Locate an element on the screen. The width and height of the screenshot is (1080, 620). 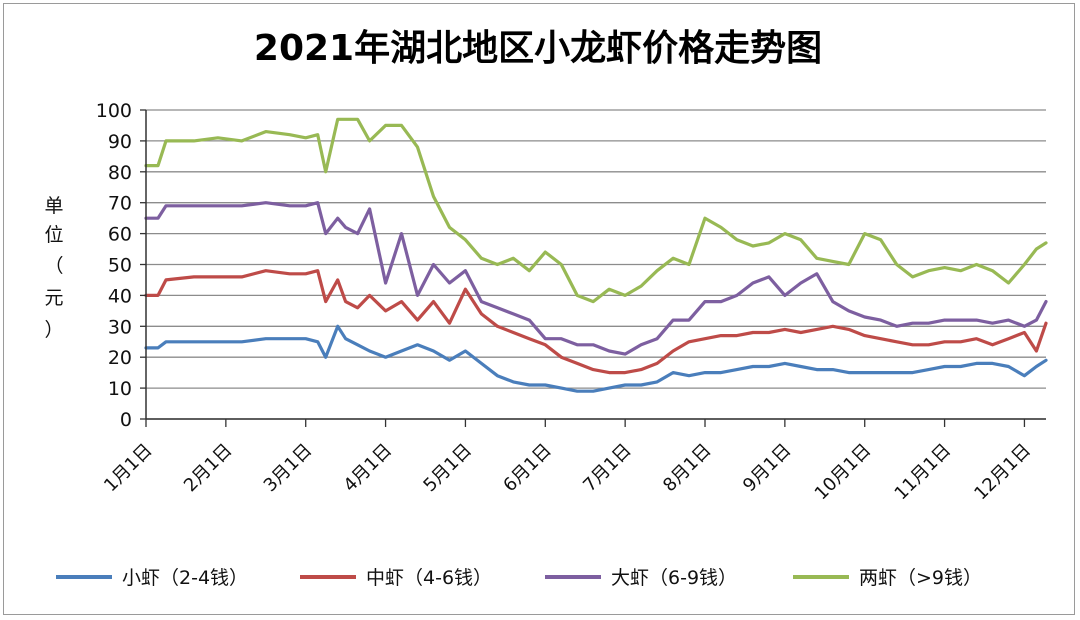
y-axis-label: 单位 （ 元 ） is located at coordinates (53, 268).